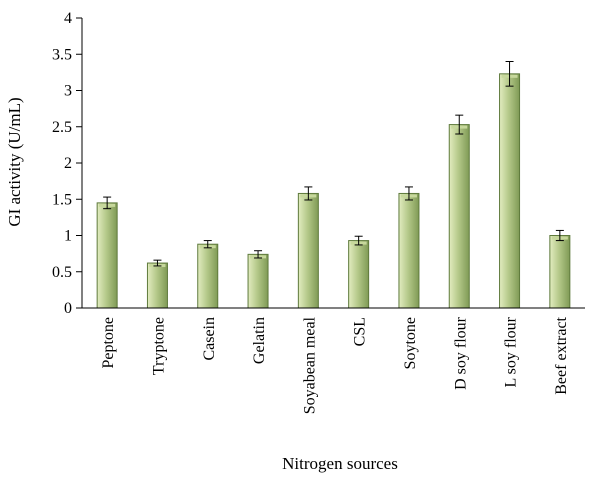 Image resolution: width=603 pixels, height=479 pixels. I want to click on x-tick-label: Gelatin, so click(259, 340).